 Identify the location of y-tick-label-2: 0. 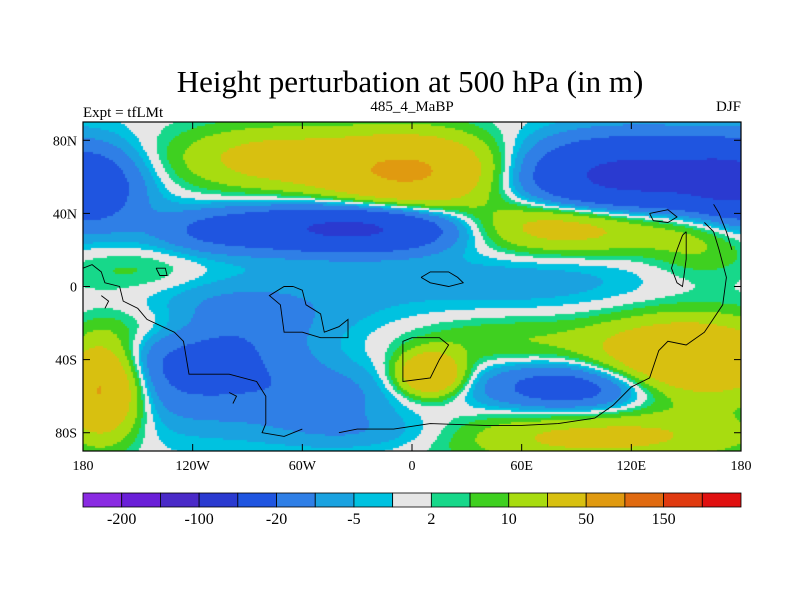
(73, 288).